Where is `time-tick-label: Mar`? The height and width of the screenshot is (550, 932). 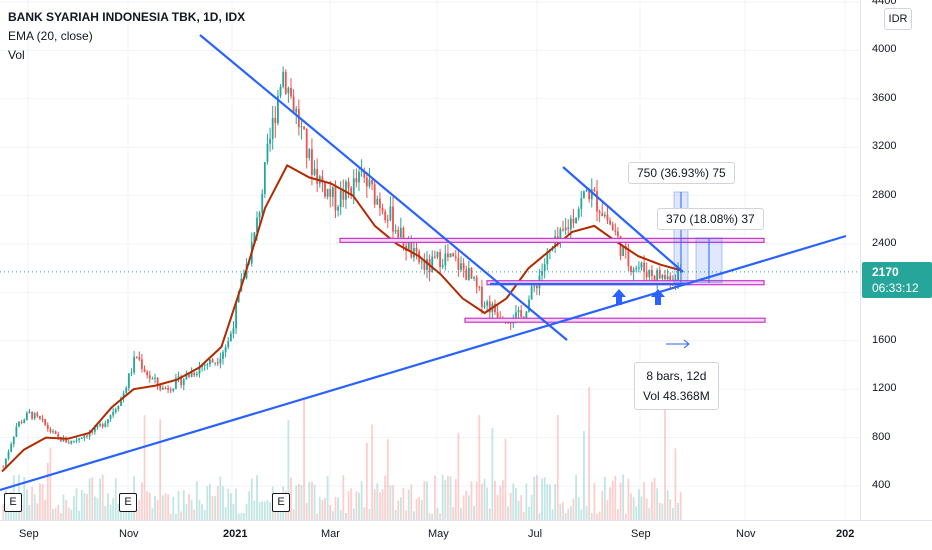
time-tick-label: Mar is located at coordinates (330, 534).